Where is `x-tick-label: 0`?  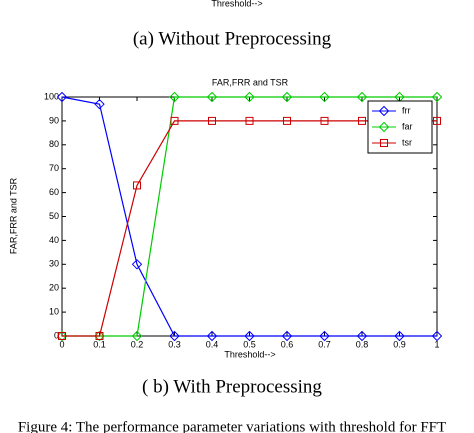
x-tick-label: 0 is located at coordinates (61, 344).